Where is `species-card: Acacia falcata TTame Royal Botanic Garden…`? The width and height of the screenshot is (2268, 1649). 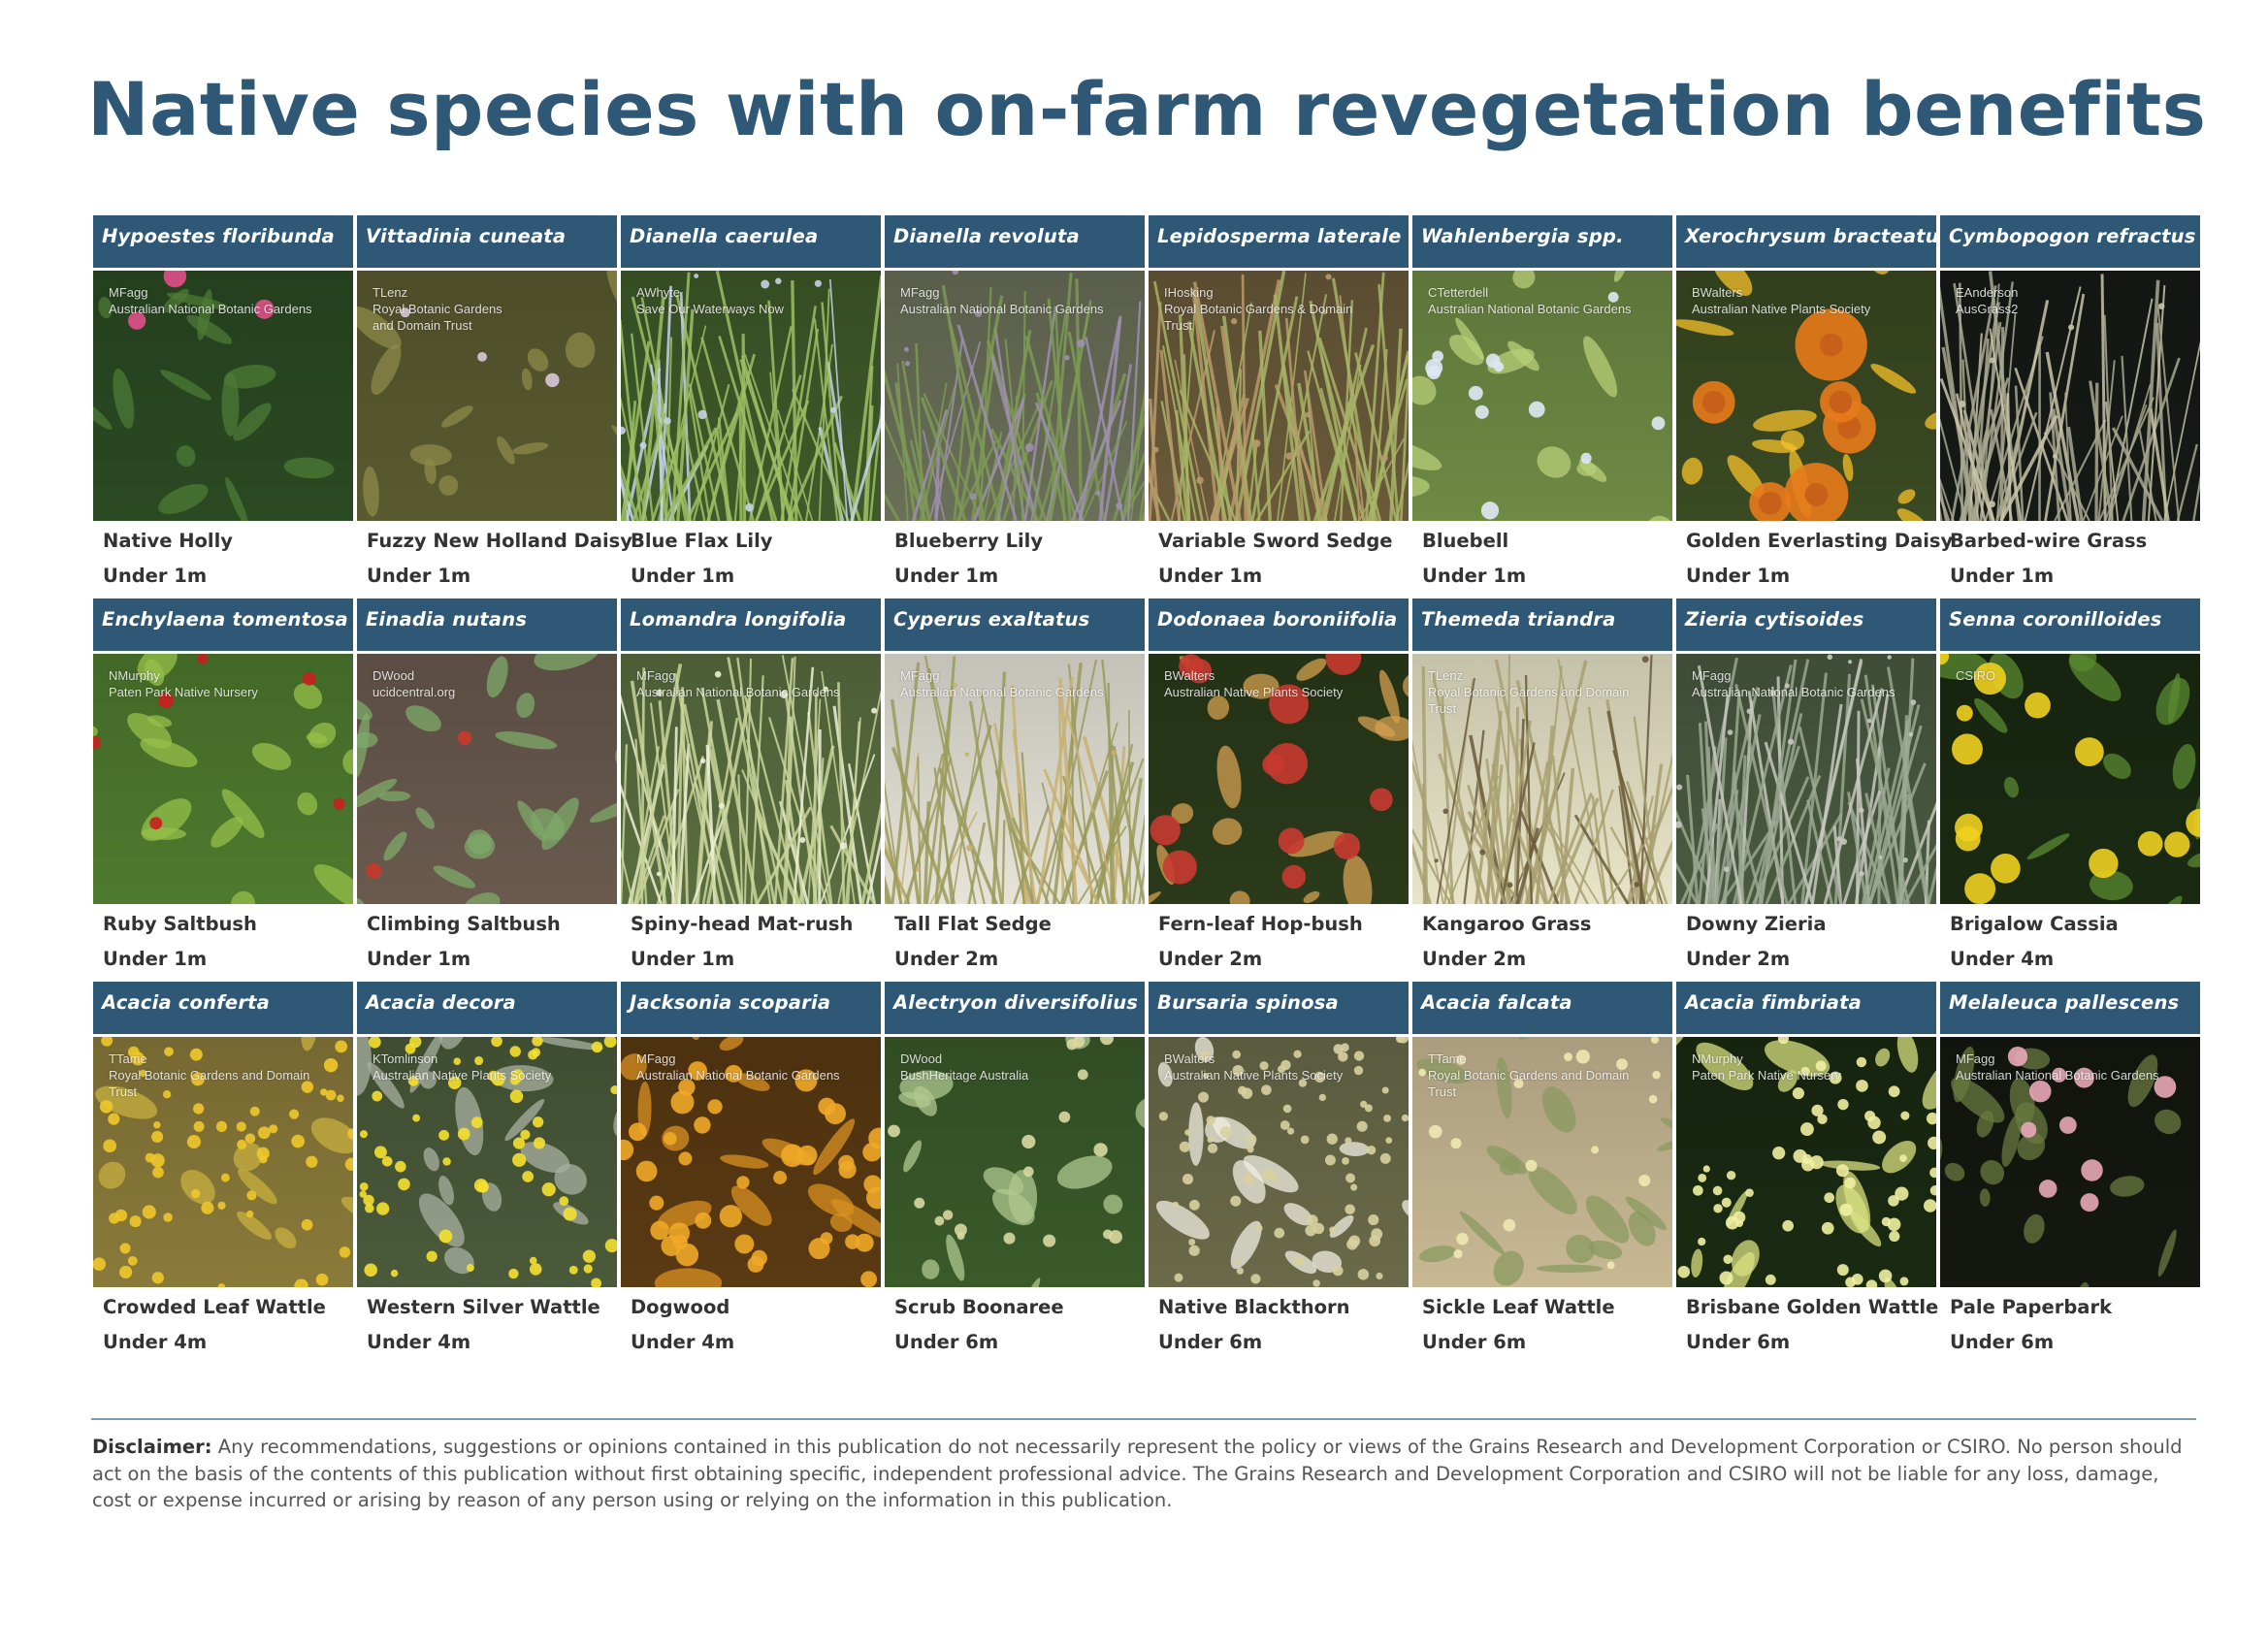 species-card: Acacia falcata TTame Royal Botanic Garden… is located at coordinates (1542, 1173).